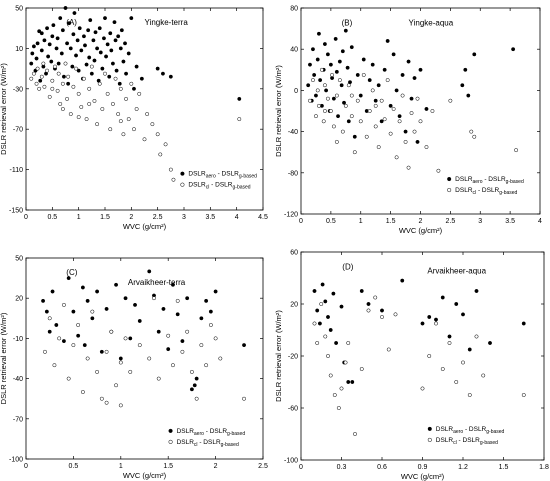 This screenshot has height=481, width=550. What do you see at coordinates (79, 217) in the screenshot?
I see `x-tick-label: 1` at bounding box center [79, 217].